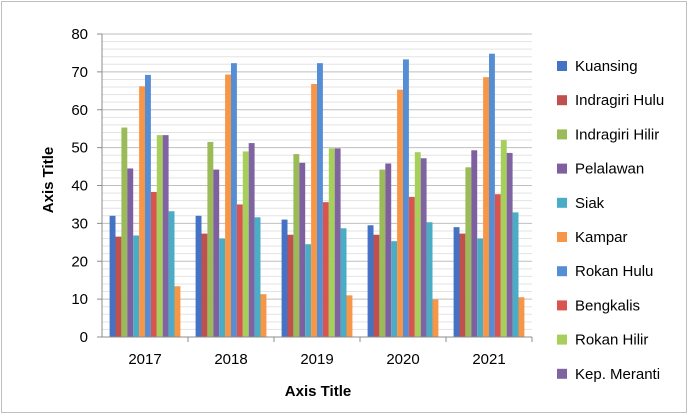 This screenshot has height=416, width=689. I want to click on y-tick-label: 30, so click(79, 223).